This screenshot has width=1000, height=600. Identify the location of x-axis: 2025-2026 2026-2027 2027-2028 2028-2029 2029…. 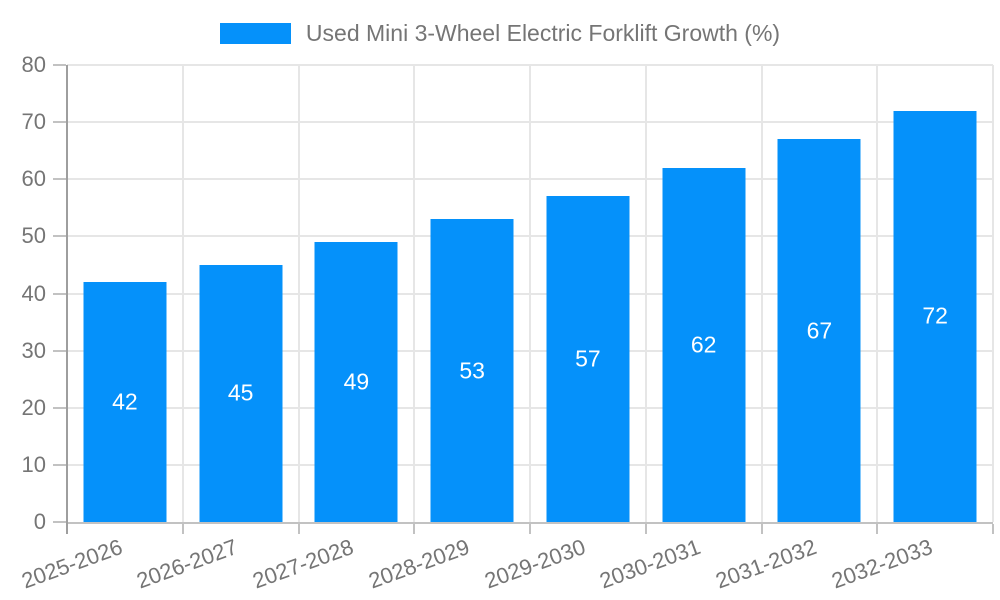
(506, 561).